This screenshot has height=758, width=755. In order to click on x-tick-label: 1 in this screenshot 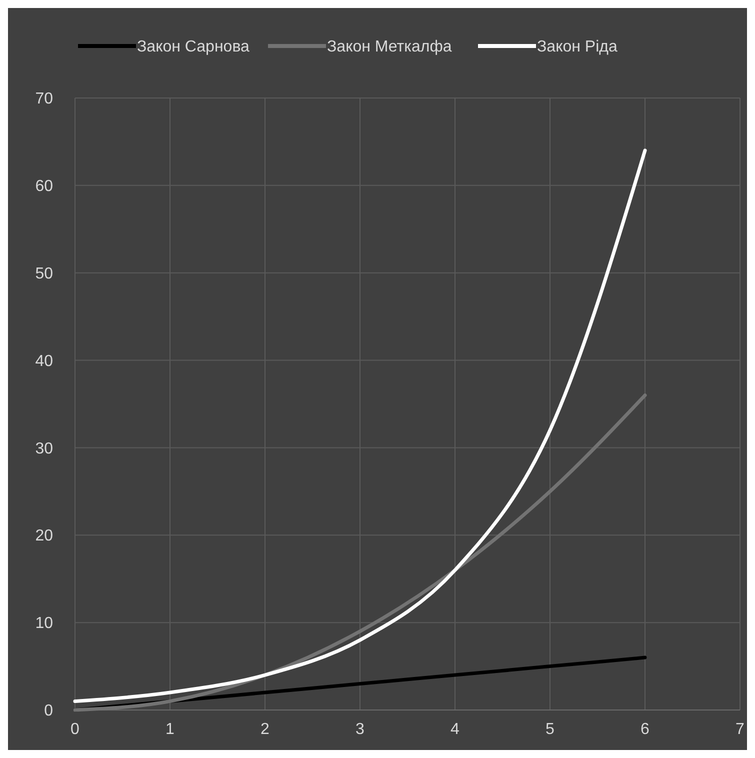, I will do `click(170, 729)`.